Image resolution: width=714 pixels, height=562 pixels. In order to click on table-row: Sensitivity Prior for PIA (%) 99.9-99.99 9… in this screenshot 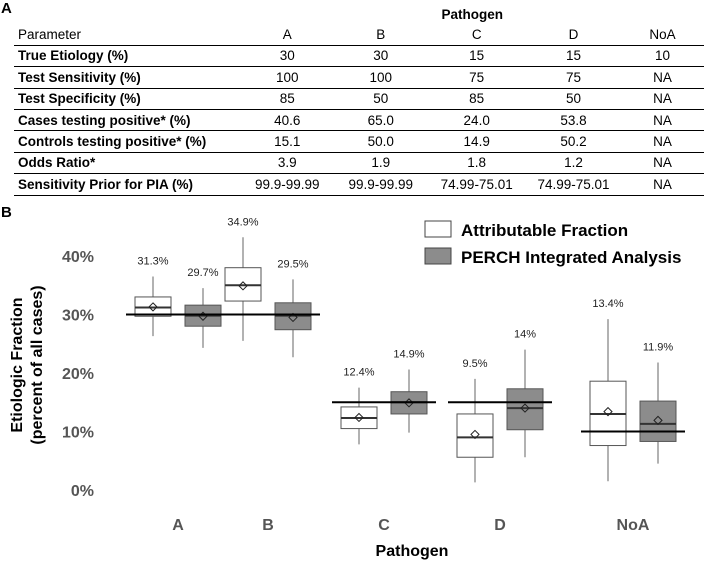, I will do `click(359, 184)`.